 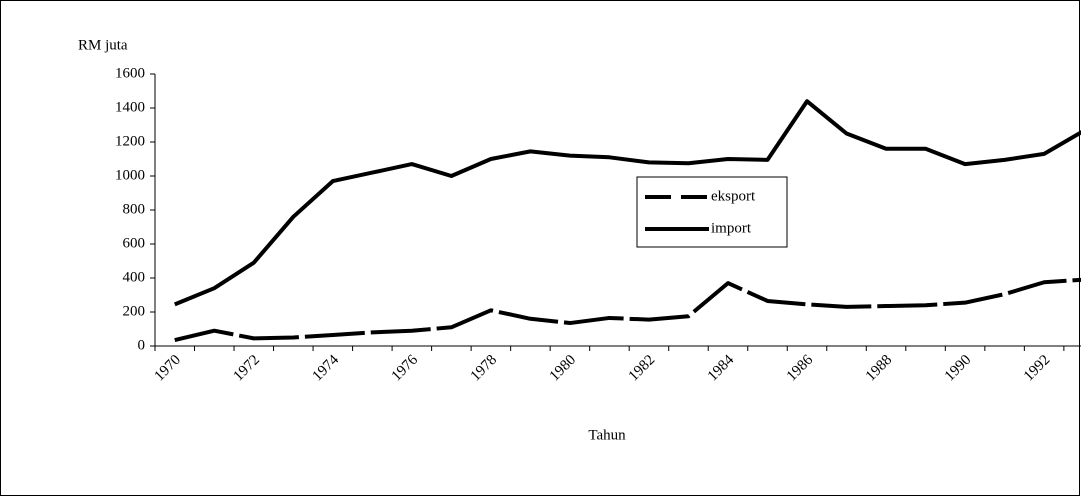 I want to click on legend-box, so click(x=712, y=212).